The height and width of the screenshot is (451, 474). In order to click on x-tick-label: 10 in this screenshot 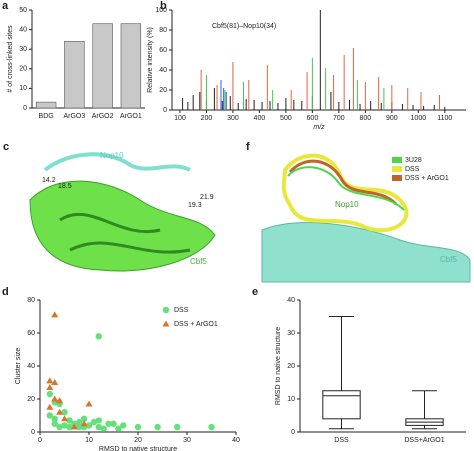, I will do `click(89, 440)`.